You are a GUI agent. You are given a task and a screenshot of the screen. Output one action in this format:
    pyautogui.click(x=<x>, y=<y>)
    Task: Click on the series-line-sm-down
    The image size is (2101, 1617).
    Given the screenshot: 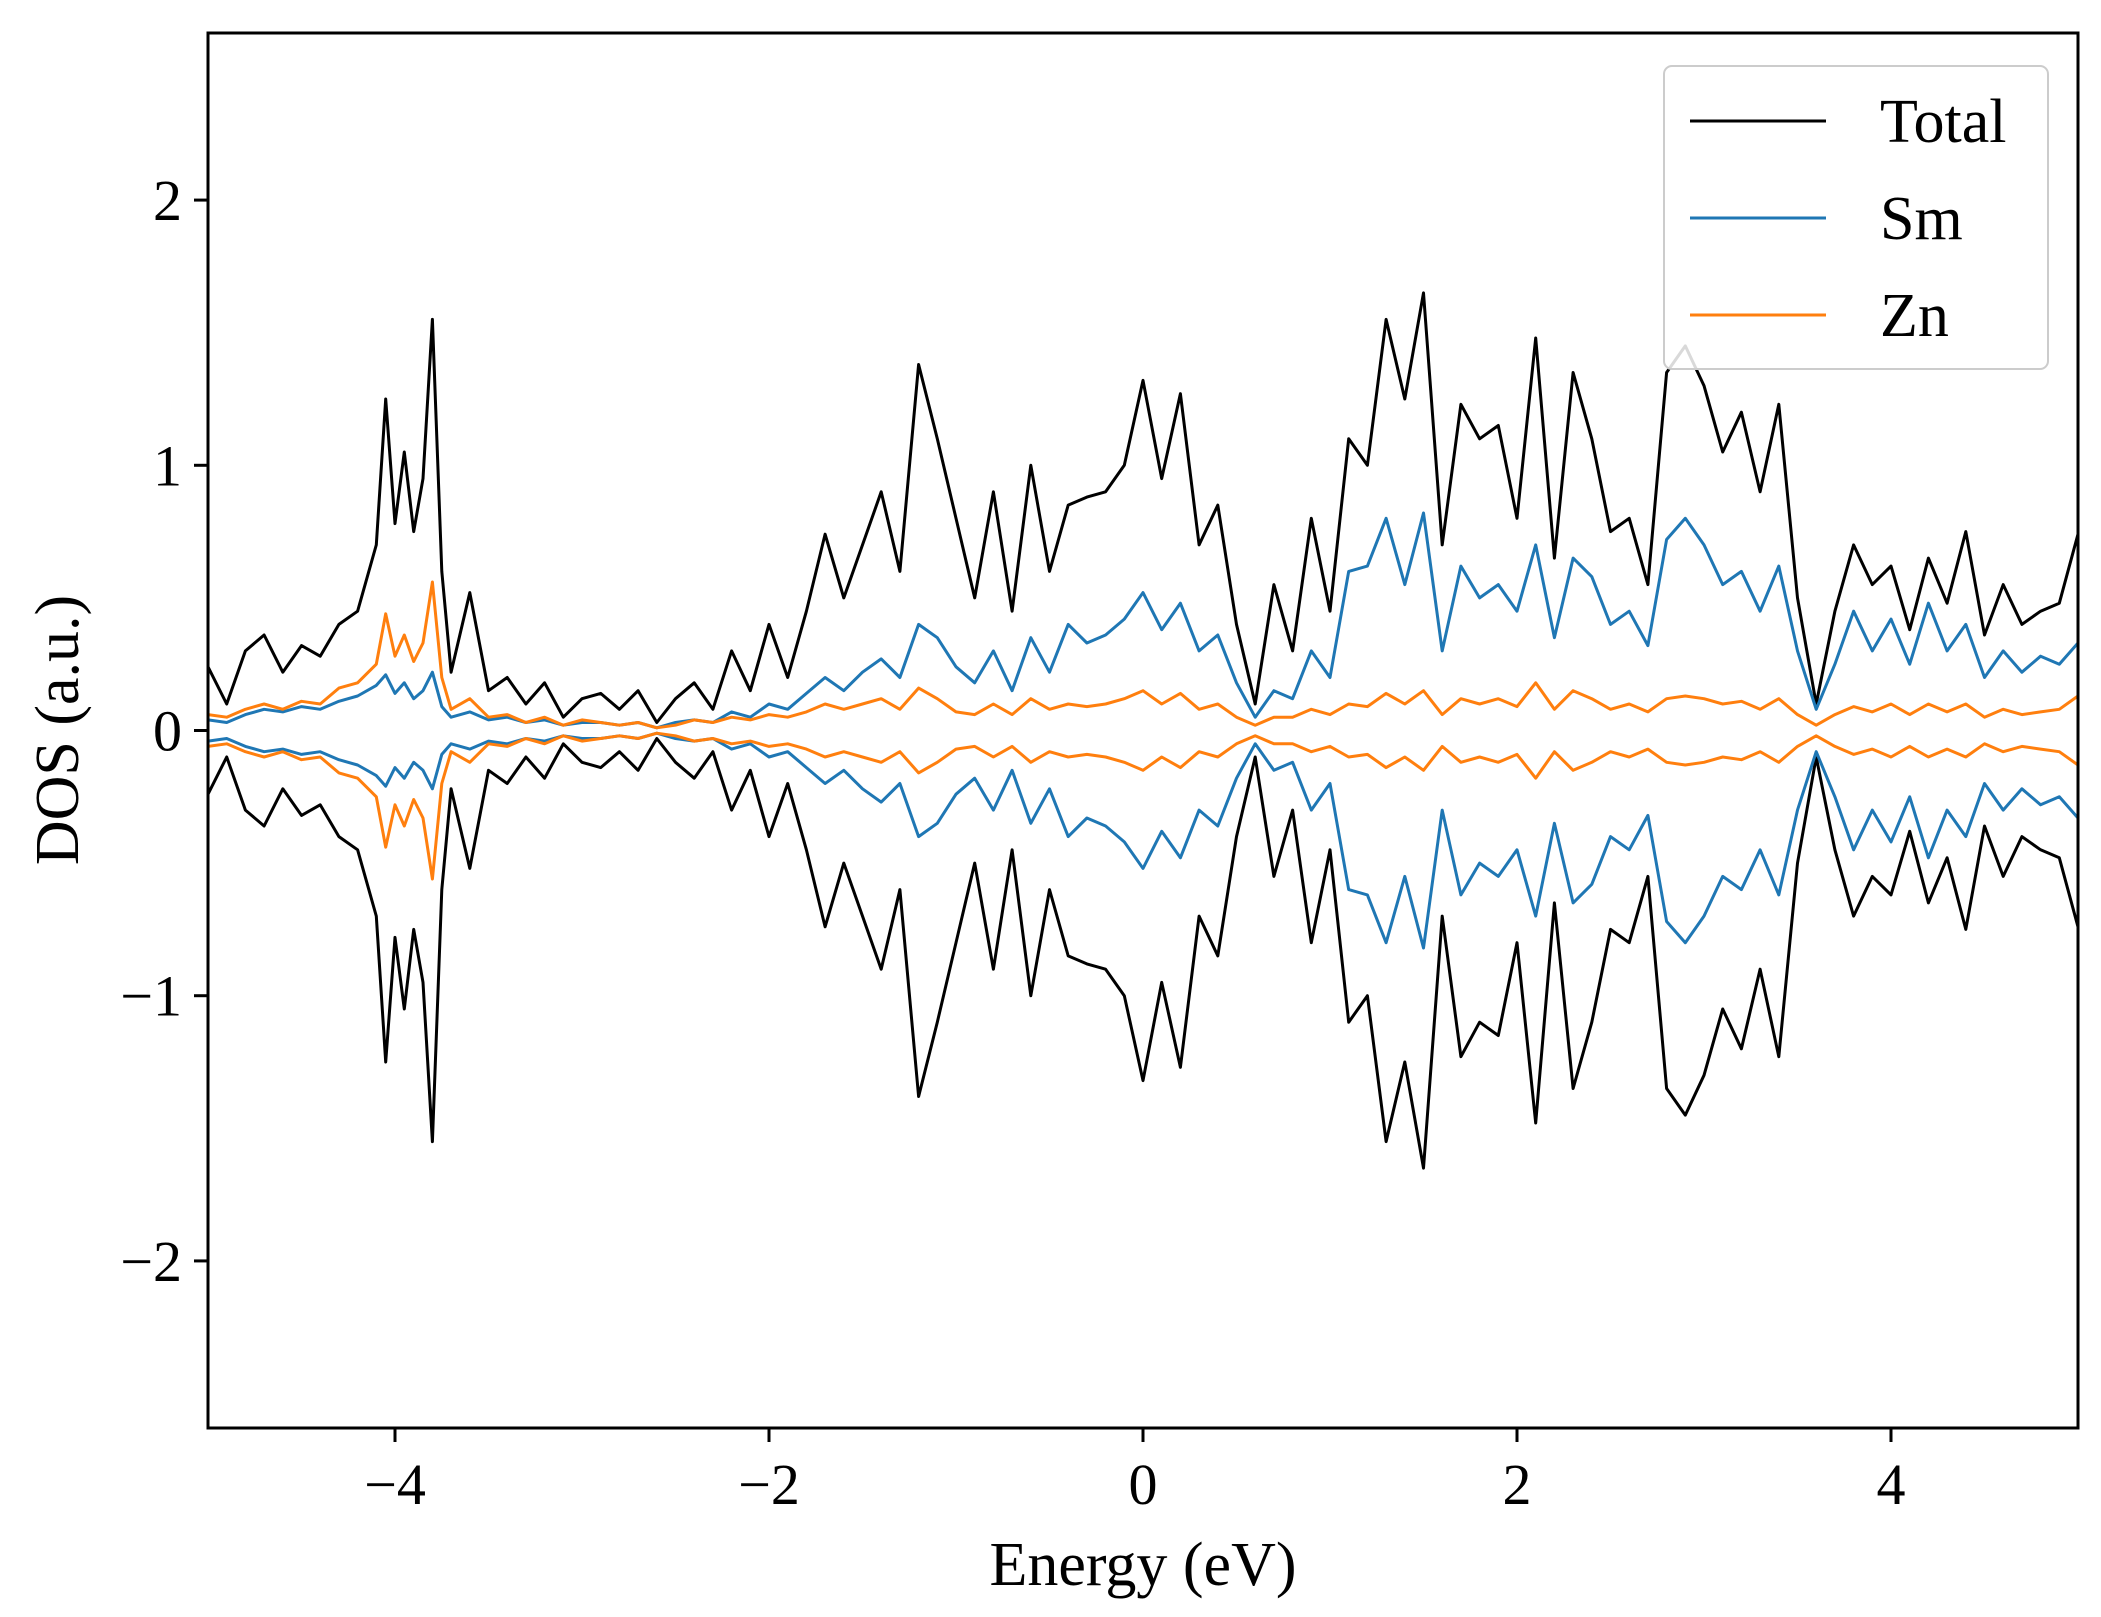 What is the action you would take?
    pyautogui.click(x=1143, y=840)
    